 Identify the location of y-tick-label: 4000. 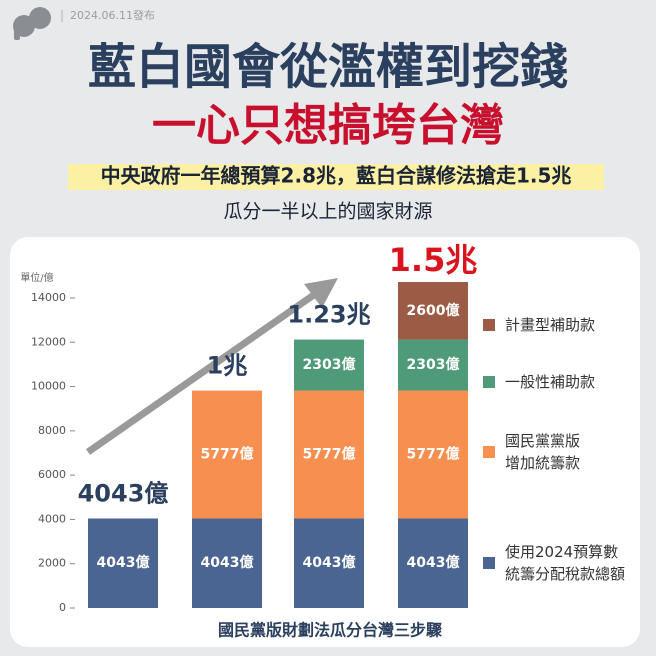
(52, 518).